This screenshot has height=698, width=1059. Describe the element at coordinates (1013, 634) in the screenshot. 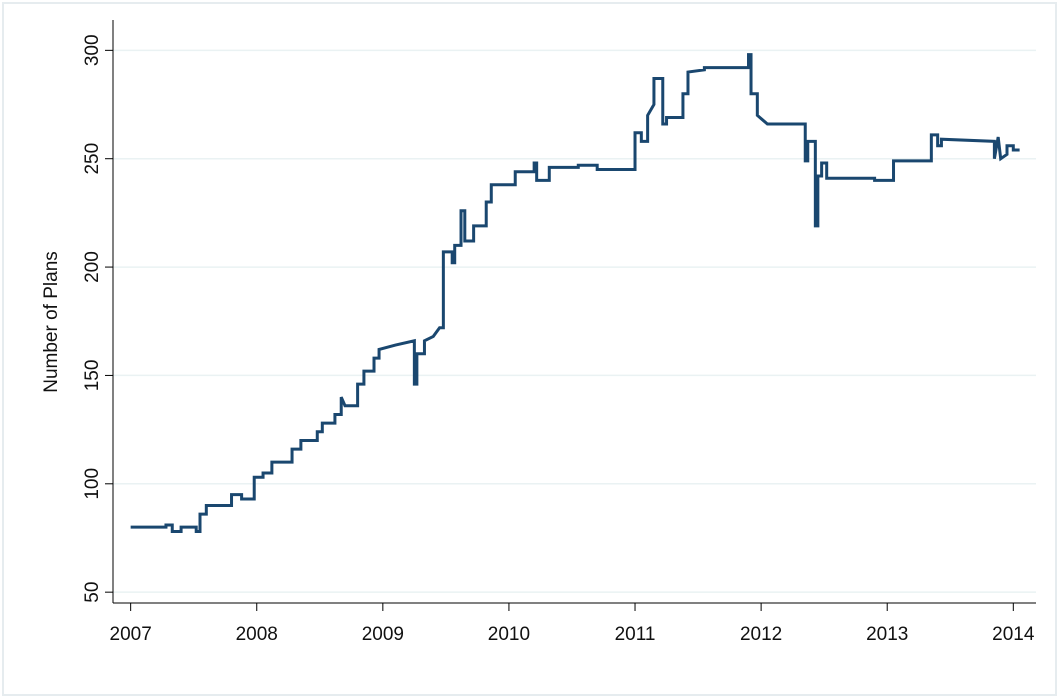

I see `x-tick-label: 2014` at that location.